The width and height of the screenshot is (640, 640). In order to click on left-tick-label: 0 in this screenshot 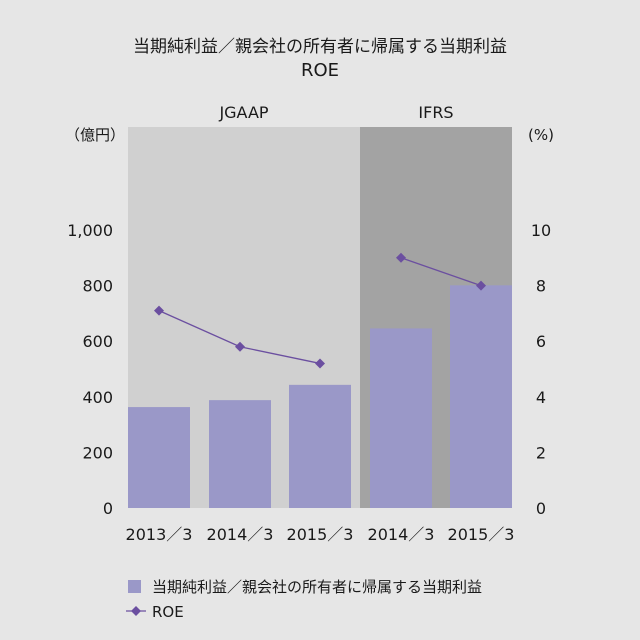, I will do `click(108, 508)`.